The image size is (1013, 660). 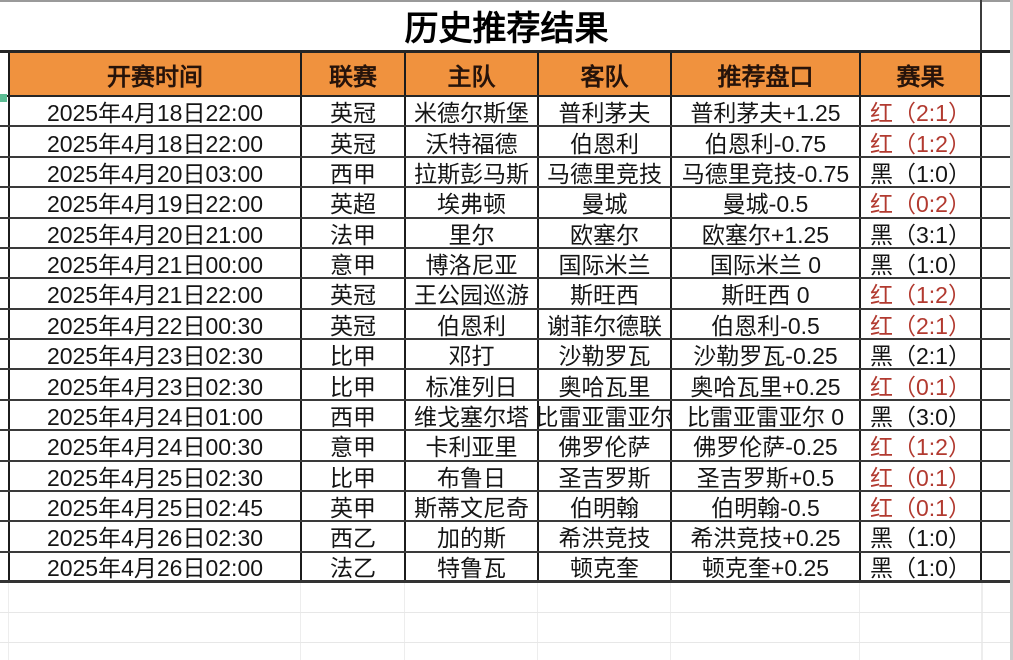 I want to click on header-cell-time: 开赛时间, so click(x=154, y=74).